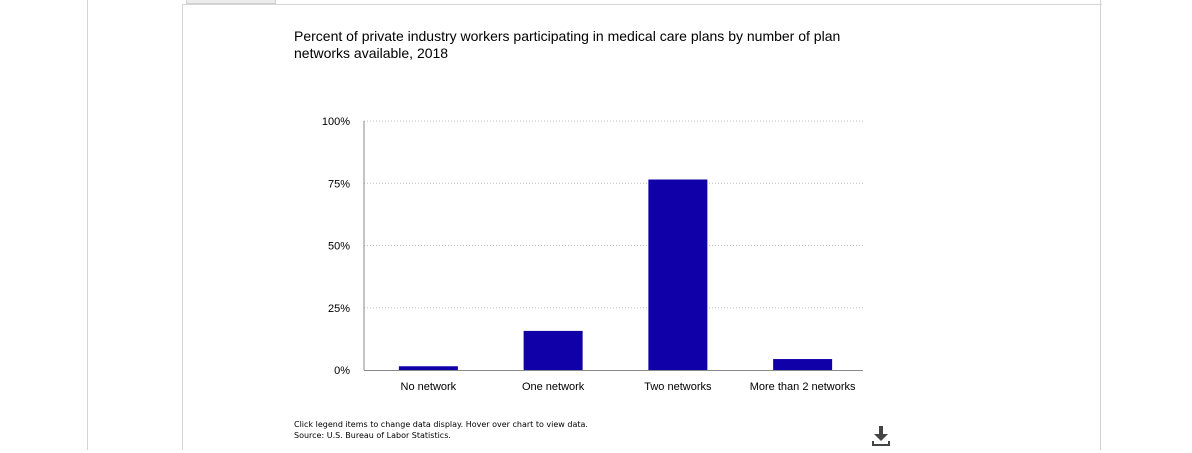 This screenshot has width=1192, height=453. What do you see at coordinates (678, 274) in the screenshot?
I see `bar-two-networks` at bounding box center [678, 274].